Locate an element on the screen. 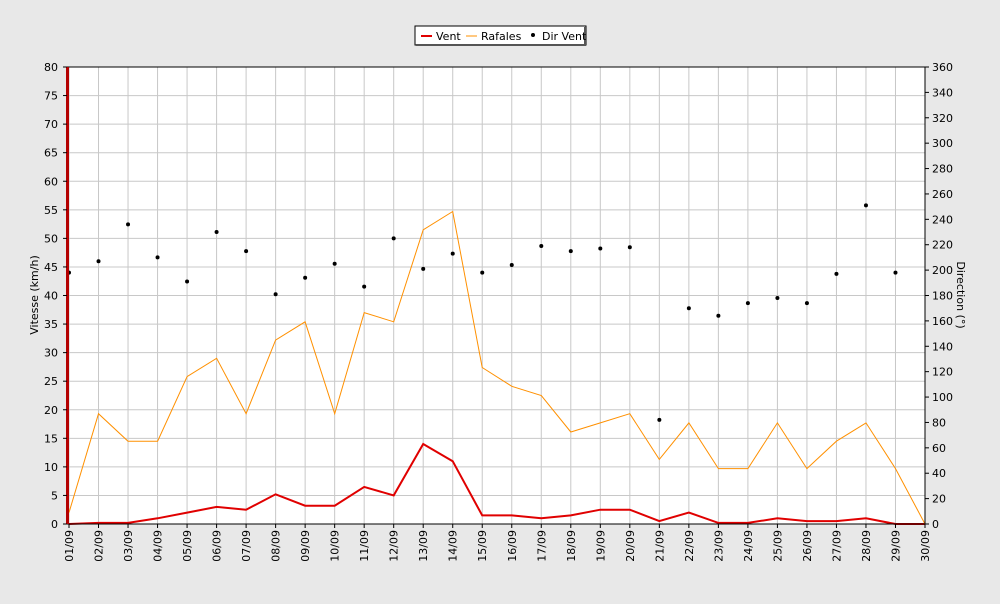 The width and height of the screenshot is (1000, 604). x-tick-label: 21/09 is located at coordinates (659, 546).